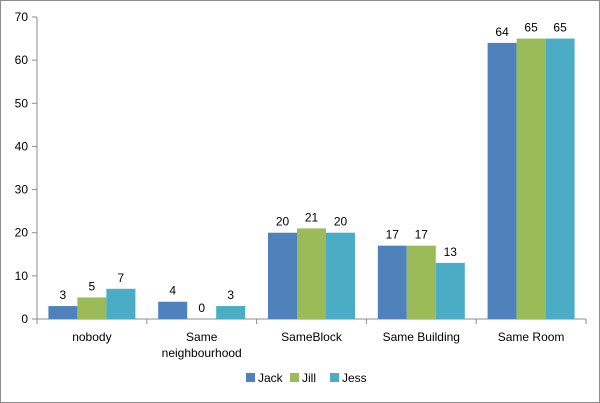  I want to click on x-category-label: Same Room, so click(531, 337).